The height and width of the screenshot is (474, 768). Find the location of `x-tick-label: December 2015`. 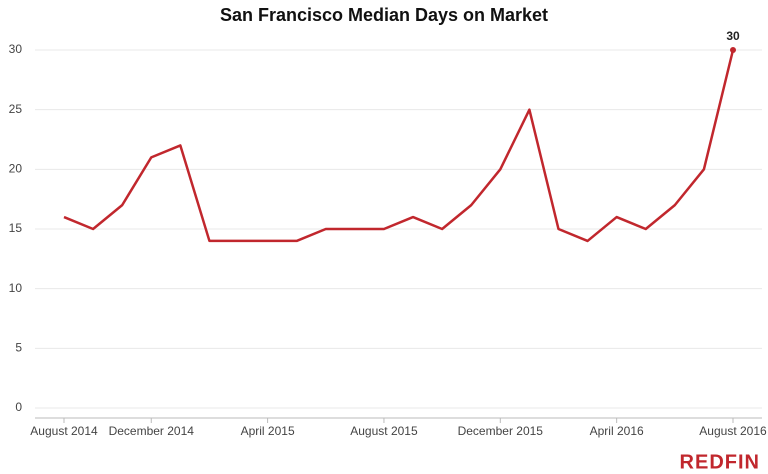

x-tick-label: December 2015 is located at coordinates (501, 431).